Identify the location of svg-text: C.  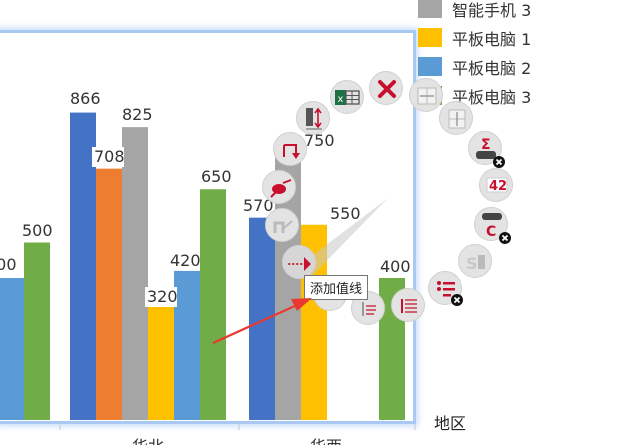
(491, 232).